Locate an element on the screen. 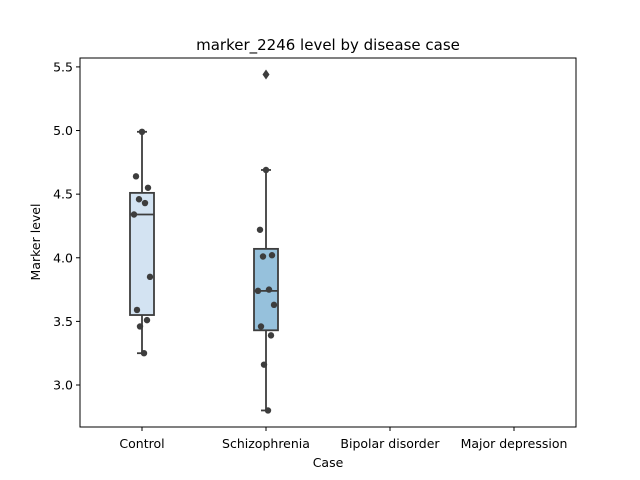 This screenshot has height=480, width=640. box is located at coordinates (142, 253).